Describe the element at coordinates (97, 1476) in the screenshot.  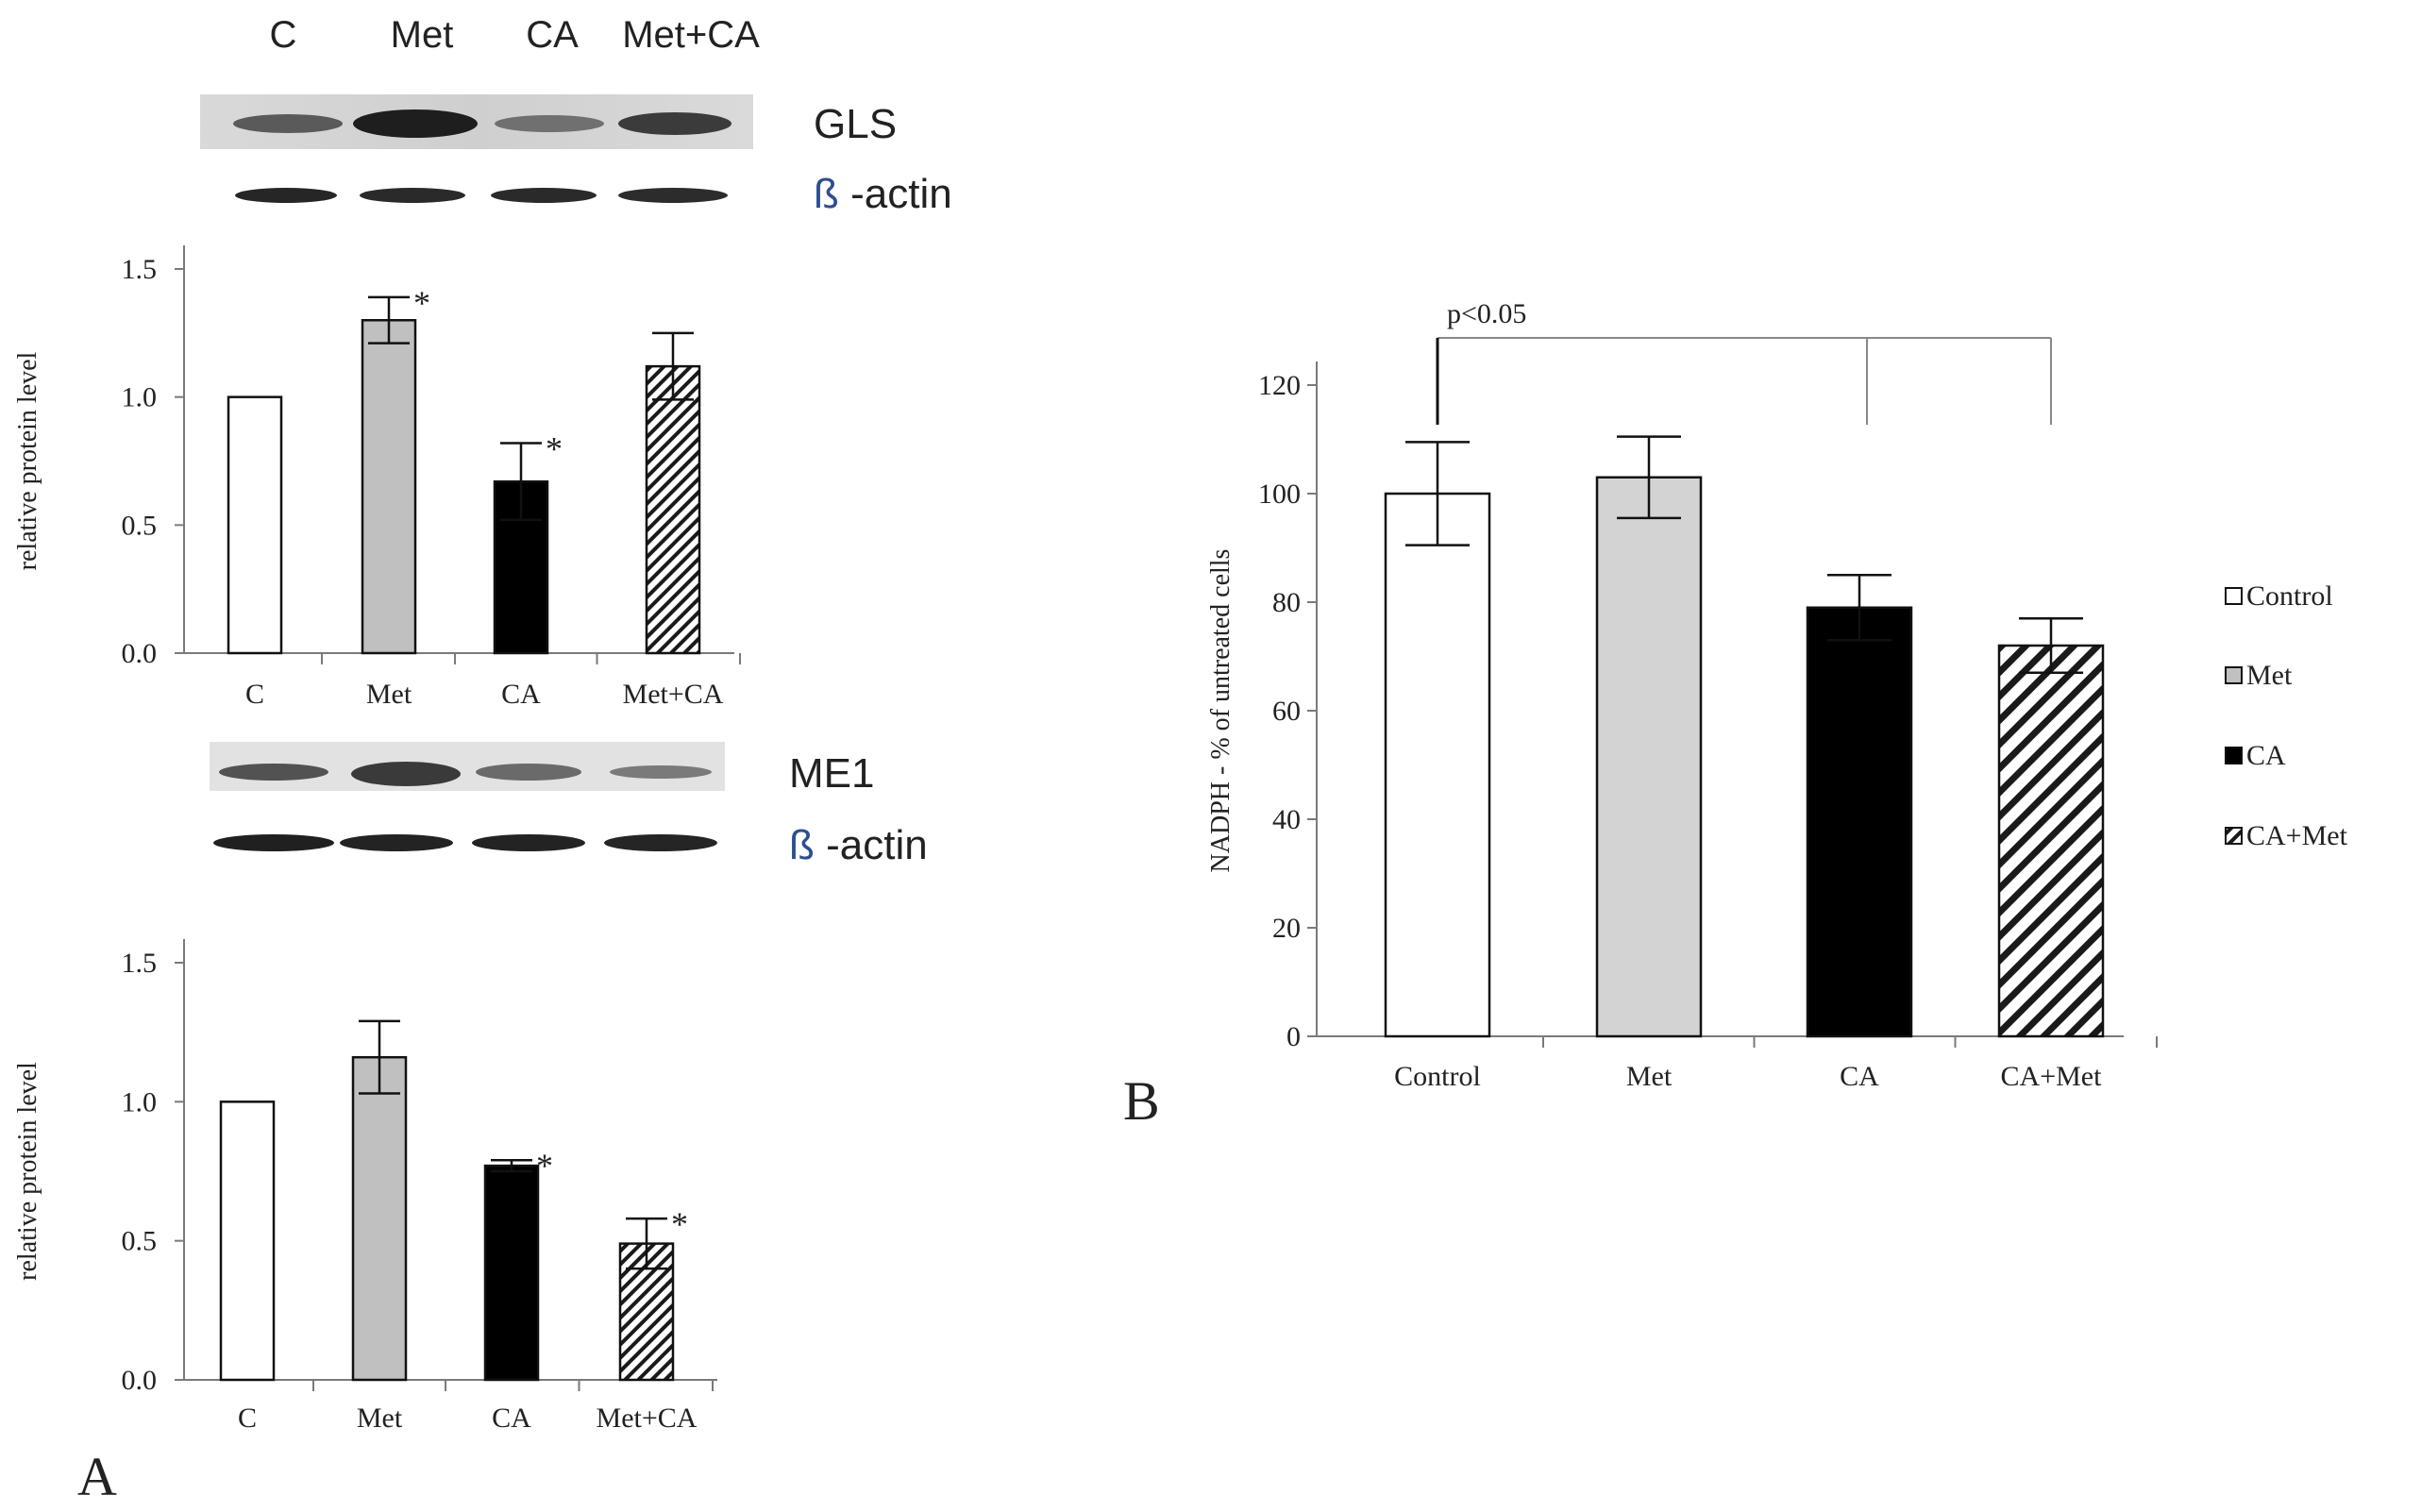
I see `panel-label-a: A` at that location.